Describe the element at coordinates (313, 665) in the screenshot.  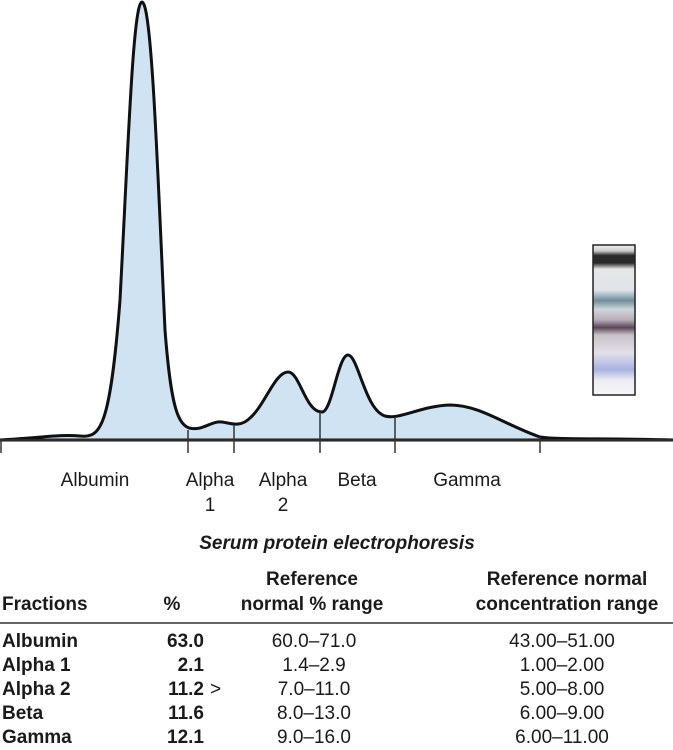
I see `reference-percent: 1.4–2.9` at that location.